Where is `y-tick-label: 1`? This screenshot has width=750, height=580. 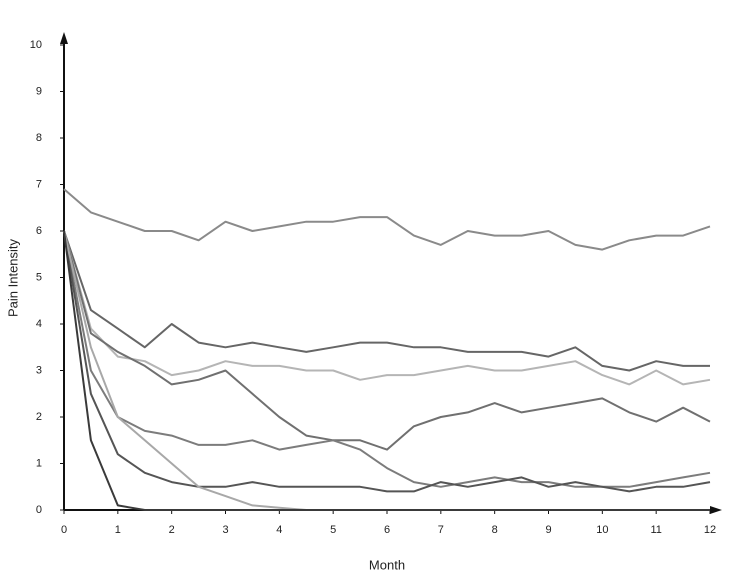 y-tick-label: 1 is located at coordinates (39, 463).